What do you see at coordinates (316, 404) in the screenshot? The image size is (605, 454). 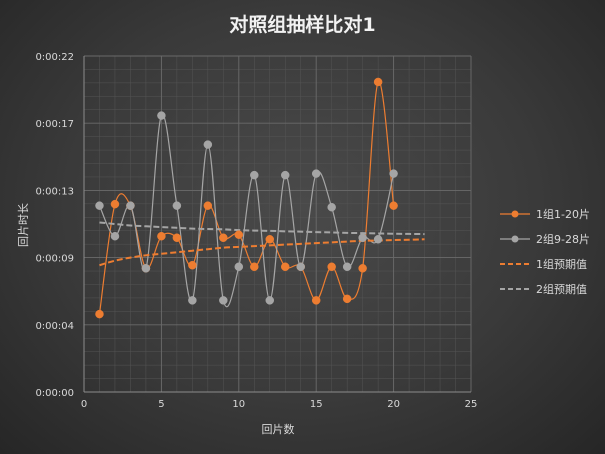 I see `x-tick-label: 15` at bounding box center [316, 404].